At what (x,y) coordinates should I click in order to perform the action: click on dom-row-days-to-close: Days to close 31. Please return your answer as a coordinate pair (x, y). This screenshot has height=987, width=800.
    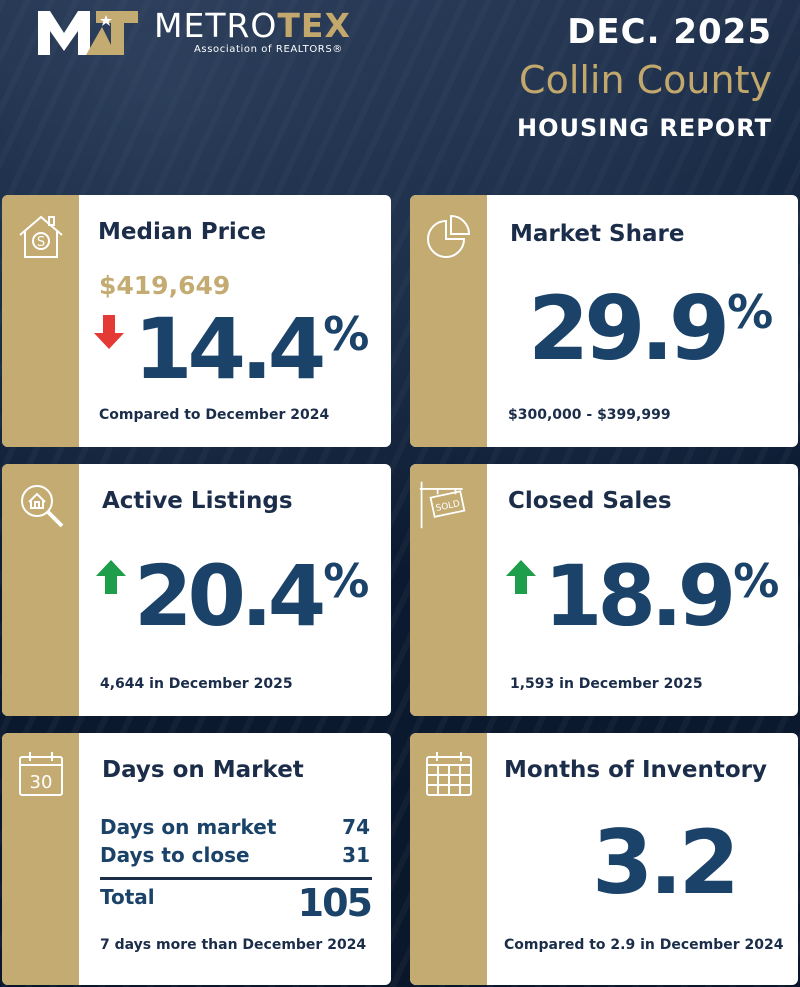
    Looking at the image, I should click on (235, 855).